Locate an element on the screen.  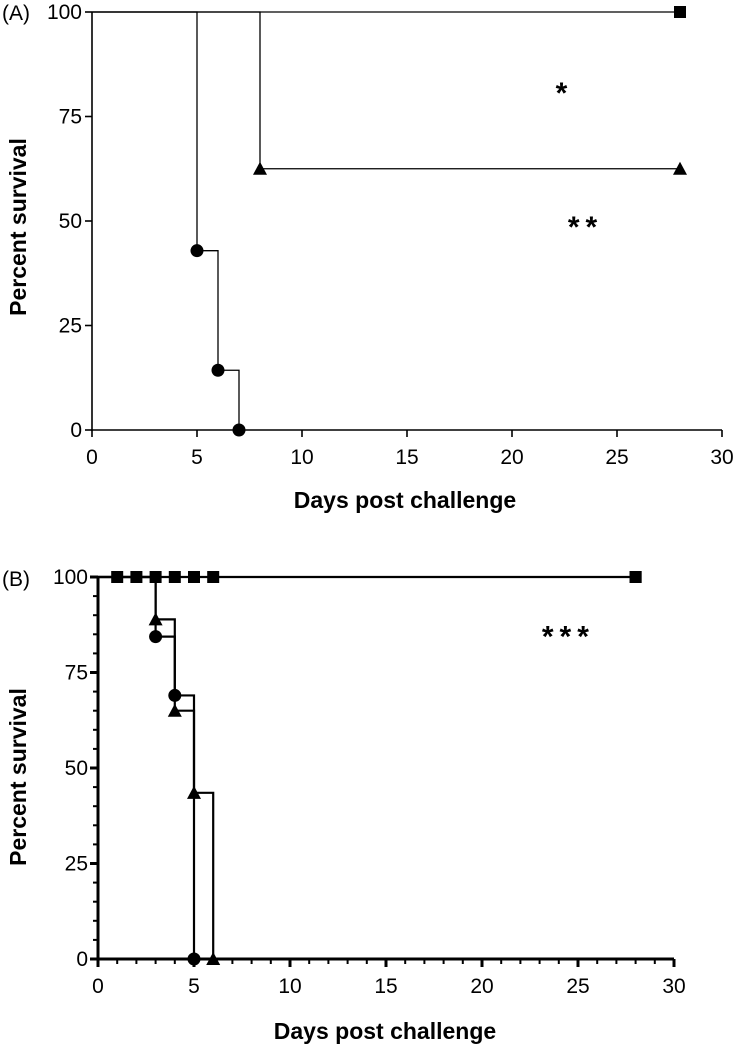
panel-b-x-axis-title: Days post challenge is located at coordinates (385, 1031).